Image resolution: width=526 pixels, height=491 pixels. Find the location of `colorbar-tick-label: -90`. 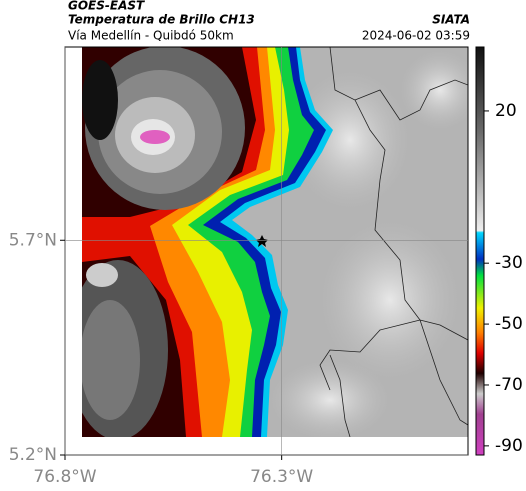

colorbar-tick-label: -90 is located at coordinates (509, 446).